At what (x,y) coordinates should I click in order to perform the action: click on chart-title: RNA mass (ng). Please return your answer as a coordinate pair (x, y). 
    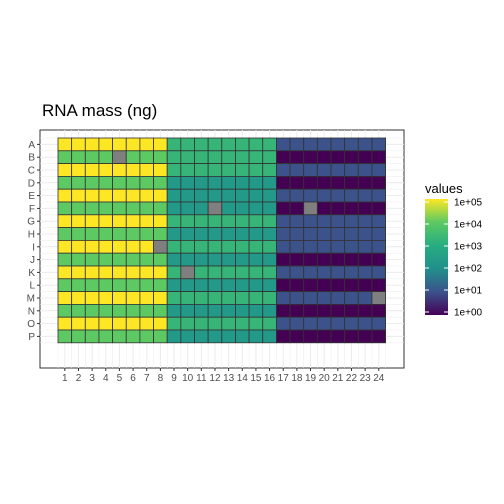
    Looking at the image, I should click on (99, 110).